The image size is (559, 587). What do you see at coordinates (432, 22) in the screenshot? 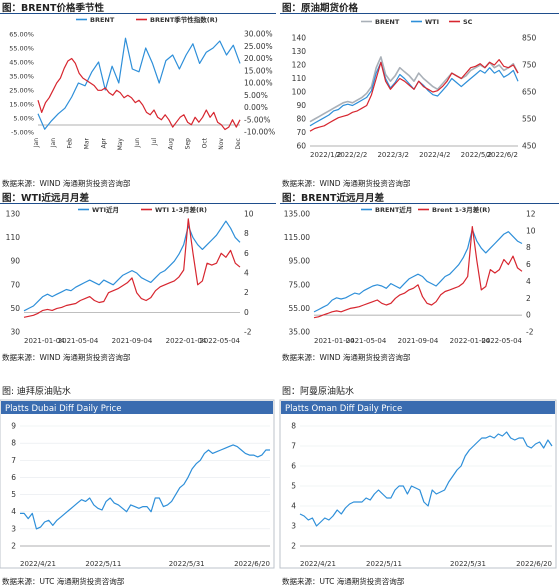
I see `legend-label: WTI` at bounding box center [432, 22].